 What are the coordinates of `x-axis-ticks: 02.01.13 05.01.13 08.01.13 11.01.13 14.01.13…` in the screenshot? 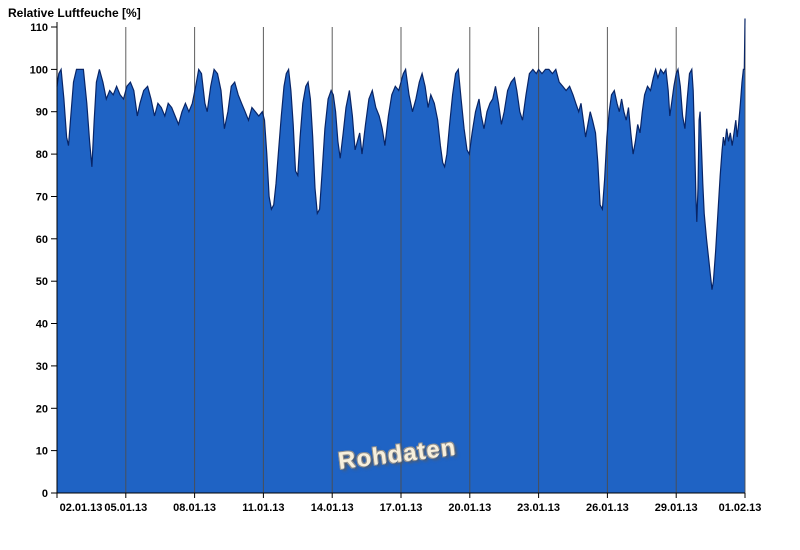 It's located at (409, 503).